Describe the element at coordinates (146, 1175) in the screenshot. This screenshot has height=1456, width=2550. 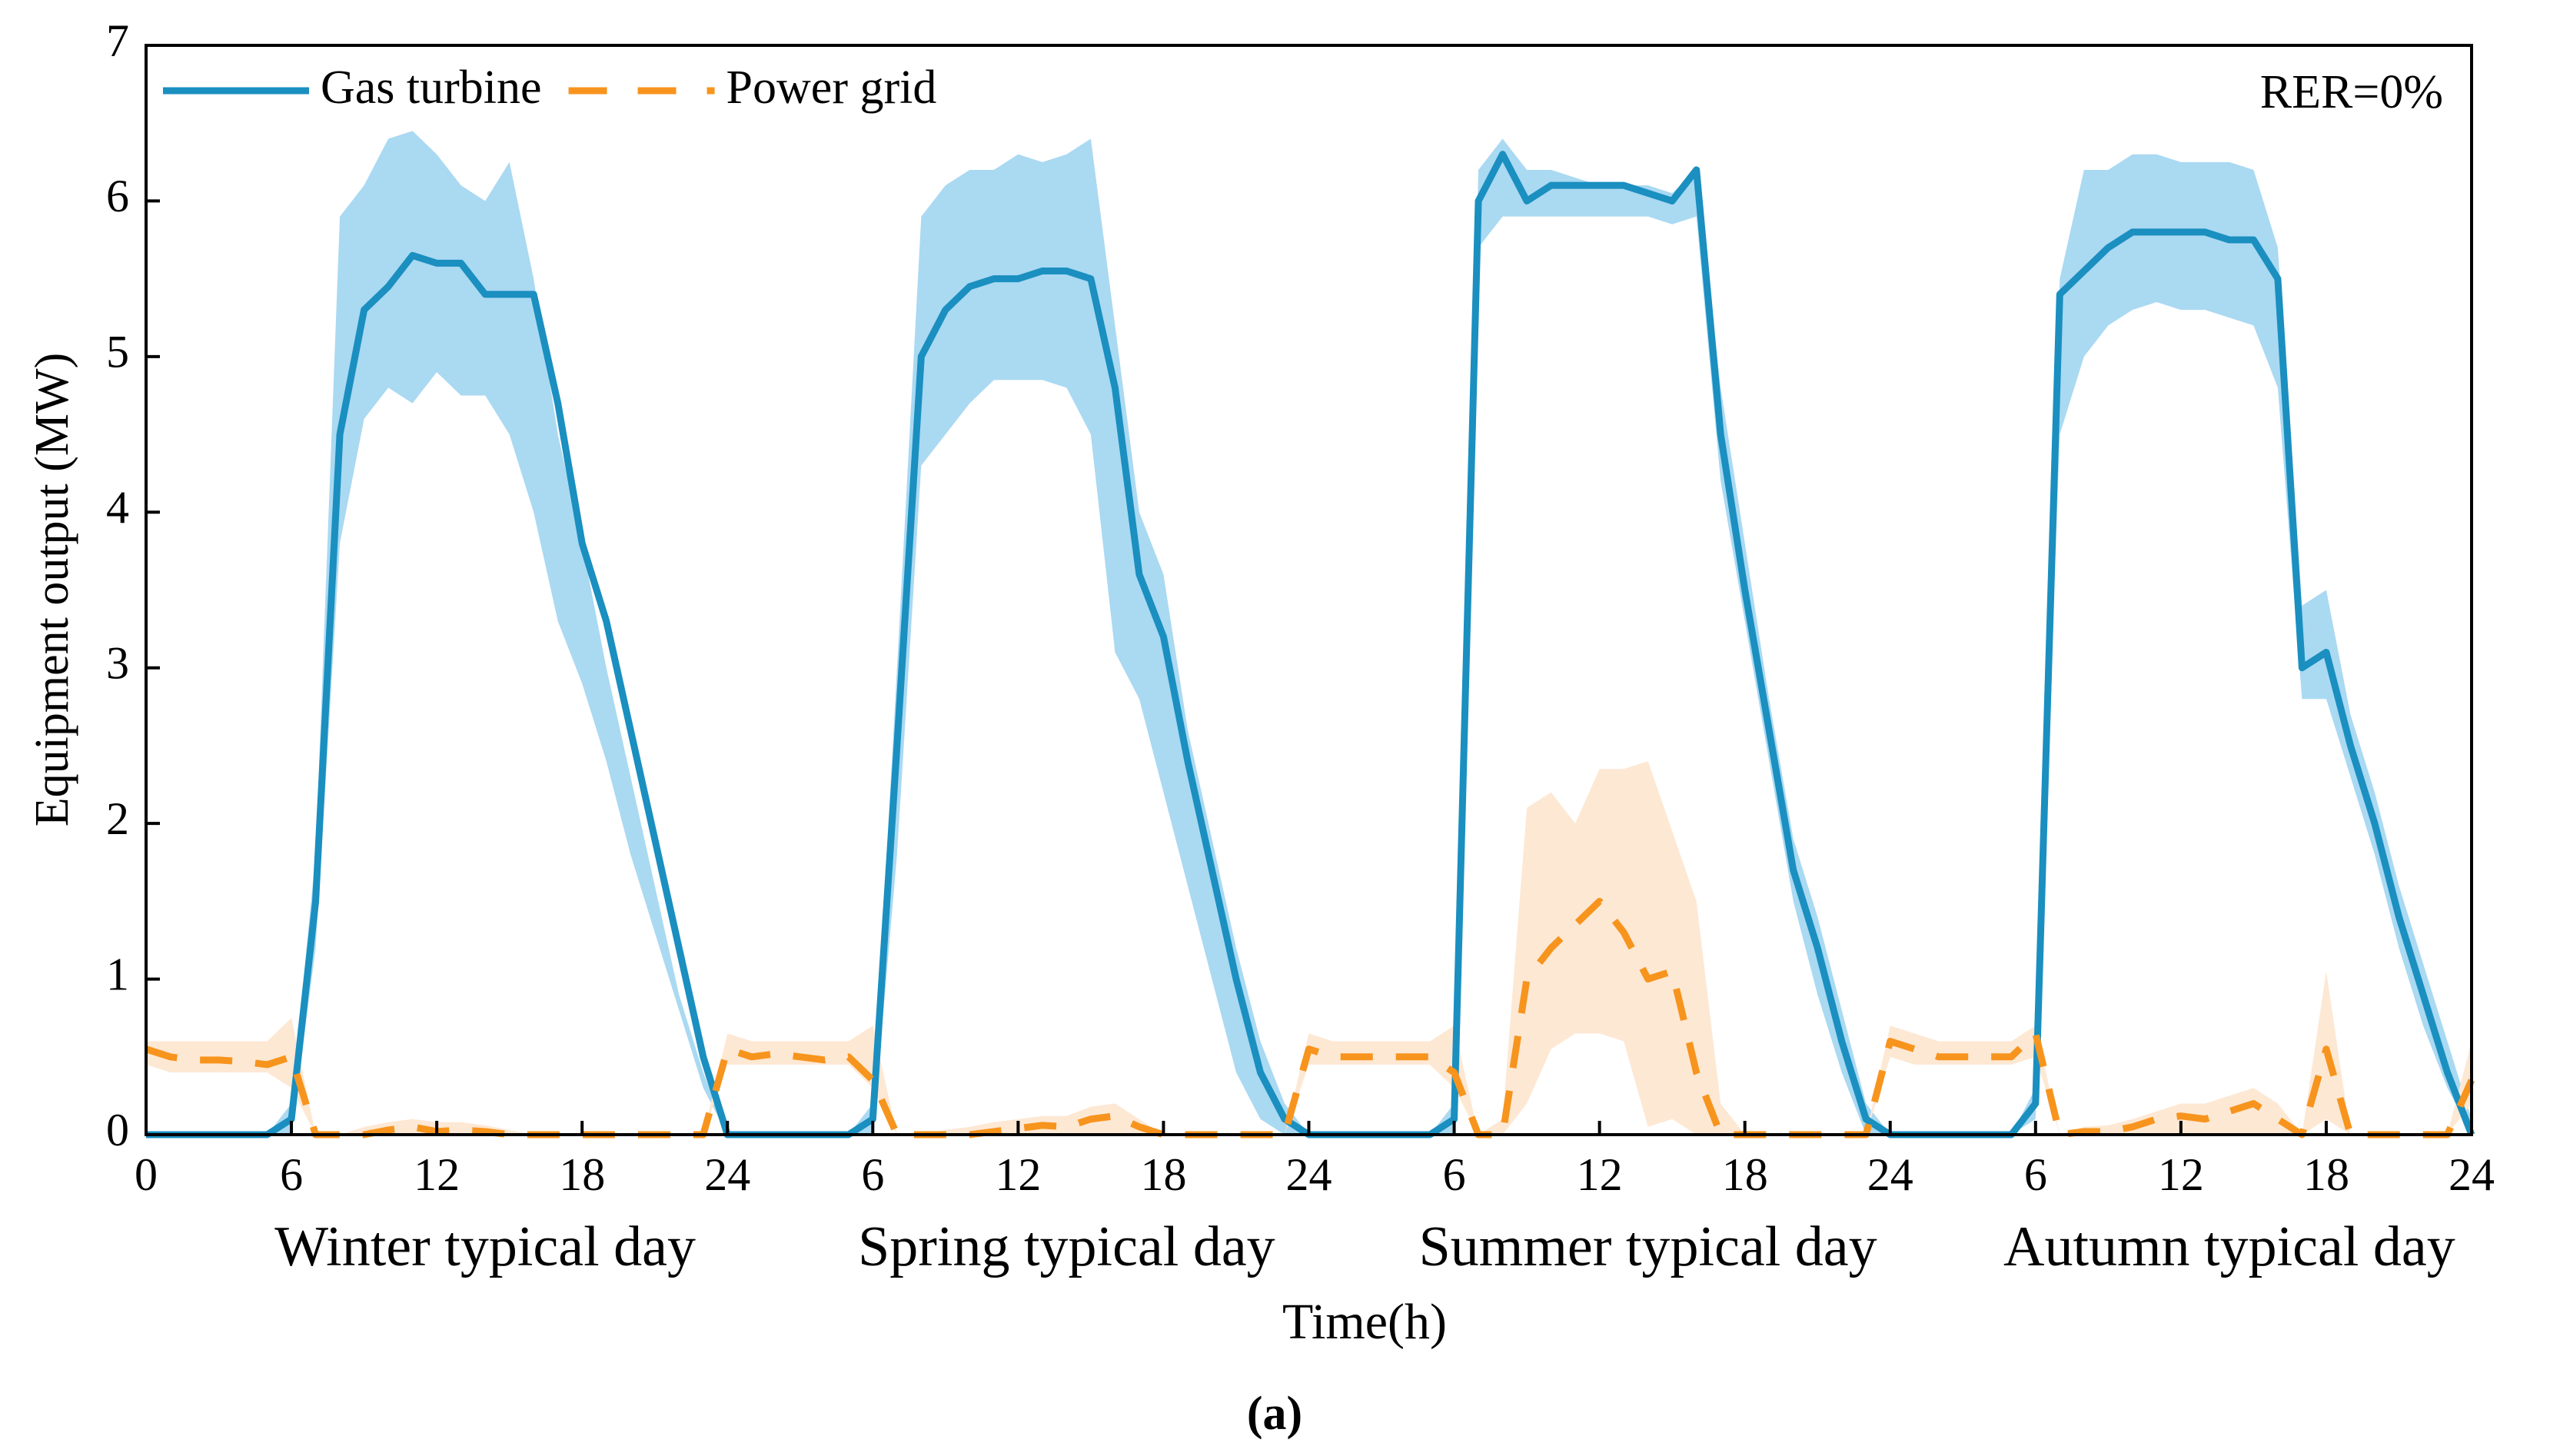
I see `x-tick-label: 0` at that location.